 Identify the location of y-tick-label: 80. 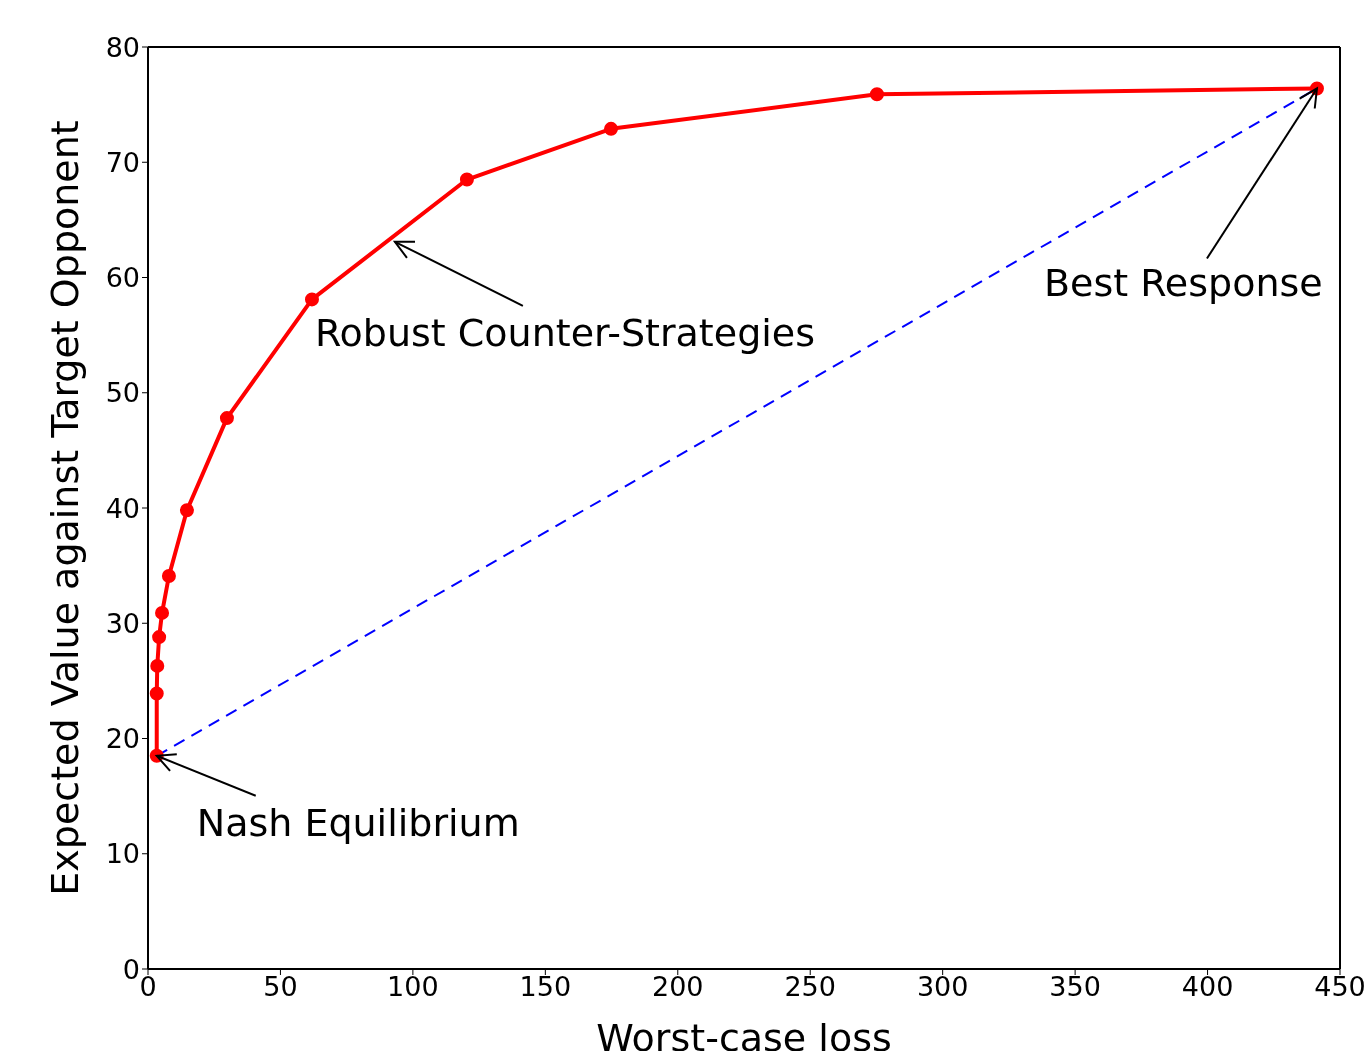
(122, 47).